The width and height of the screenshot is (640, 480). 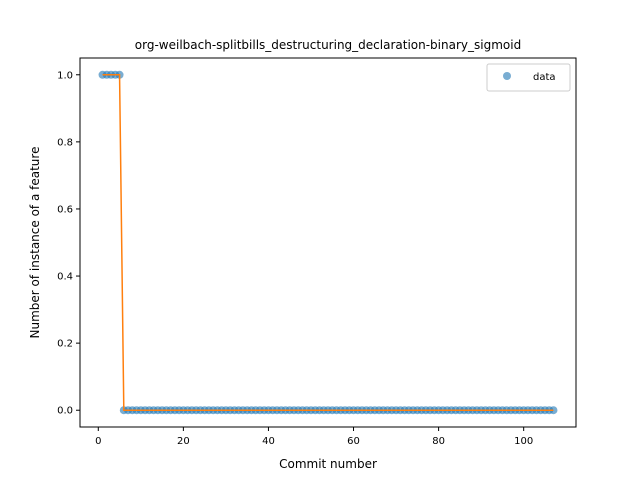 What do you see at coordinates (183, 441) in the screenshot?
I see `x-tick-label: 20` at bounding box center [183, 441].